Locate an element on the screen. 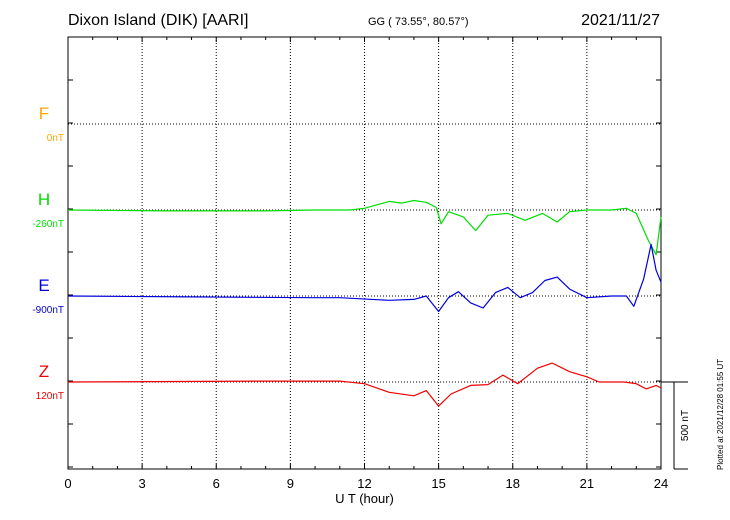  series-baseline-label: -900nT is located at coordinates (48, 310).